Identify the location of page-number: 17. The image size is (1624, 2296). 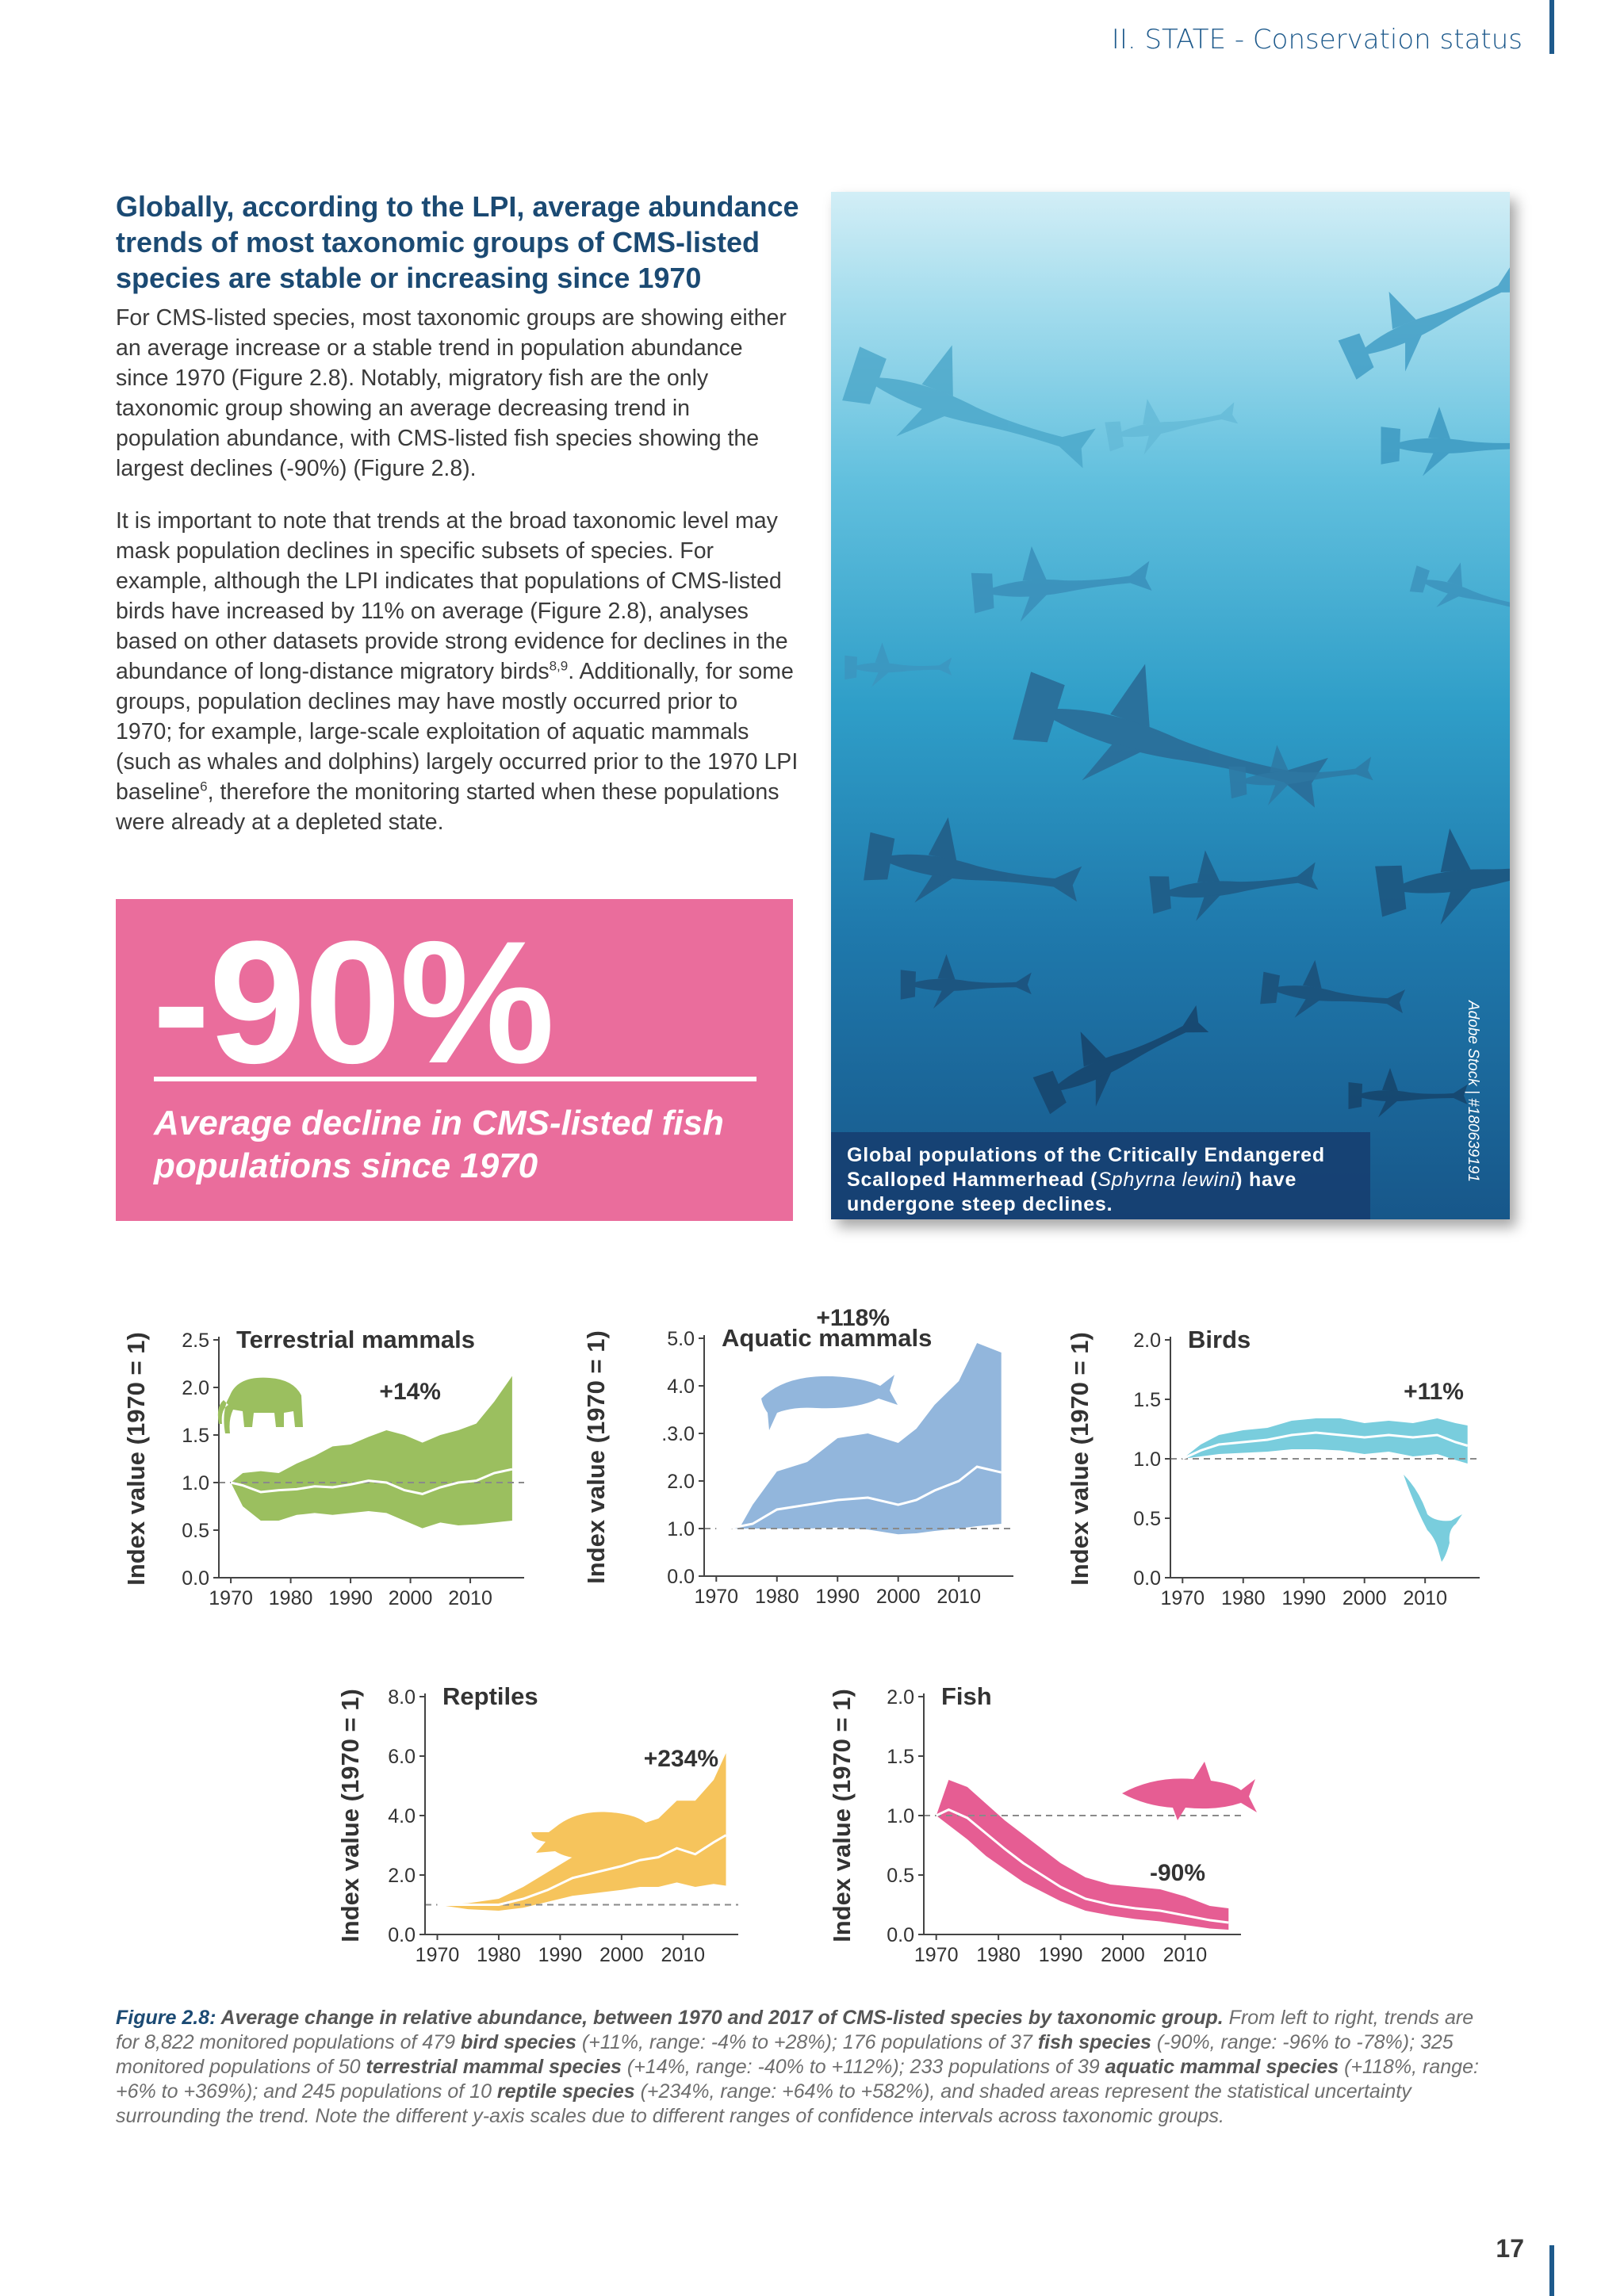
(1510, 2248).